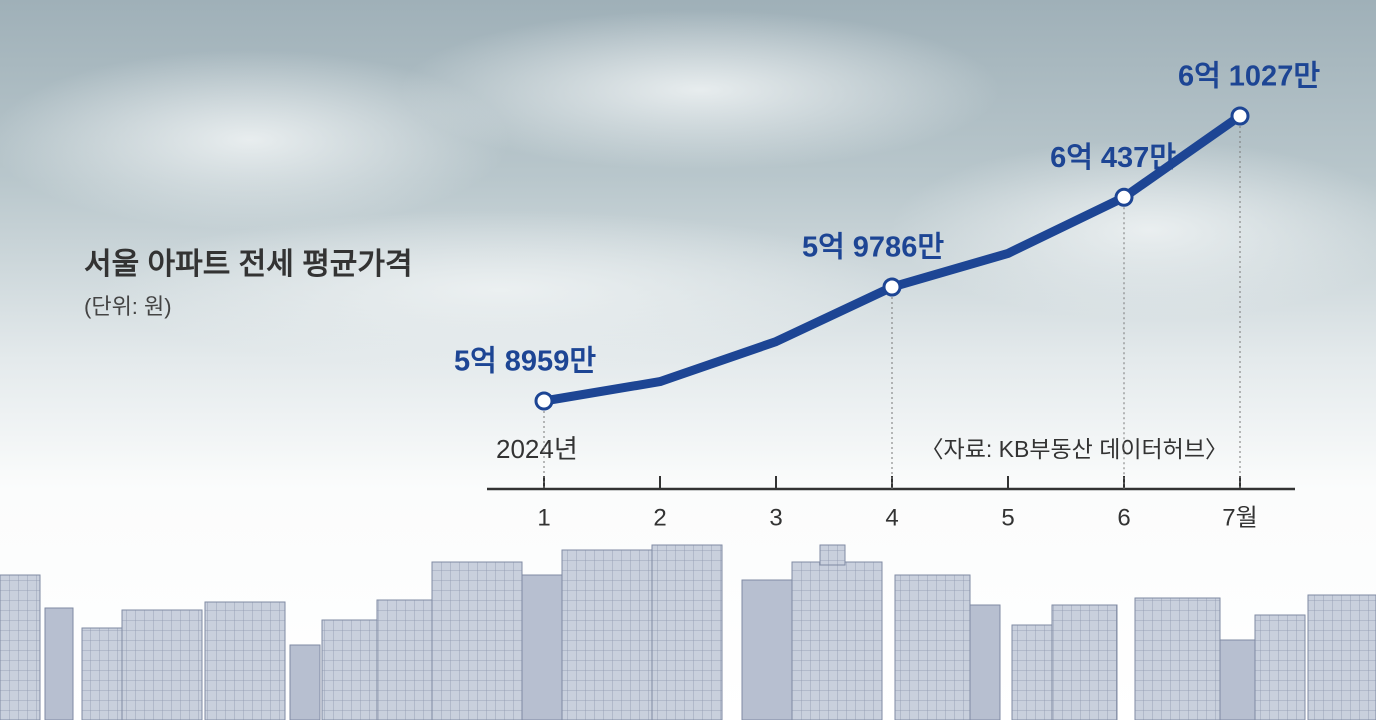  I want to click on chart-subtitle: (단위: 원), so click(128, 306).